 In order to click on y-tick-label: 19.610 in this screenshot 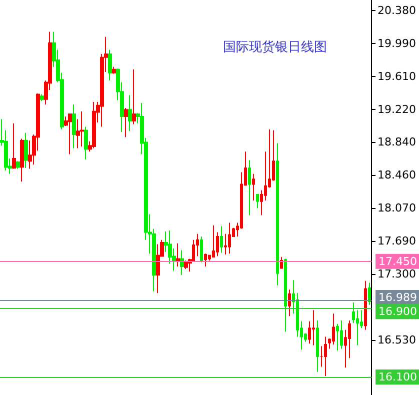, I will do `click(397, 76)`.